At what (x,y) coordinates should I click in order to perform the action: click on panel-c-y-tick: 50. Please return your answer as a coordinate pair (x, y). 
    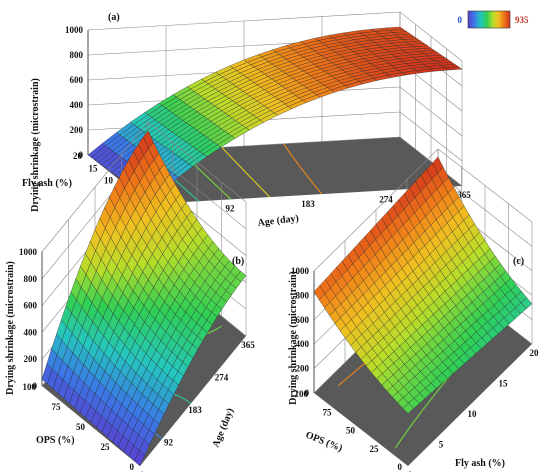
    Looking at the image, I should click on (351, 431).